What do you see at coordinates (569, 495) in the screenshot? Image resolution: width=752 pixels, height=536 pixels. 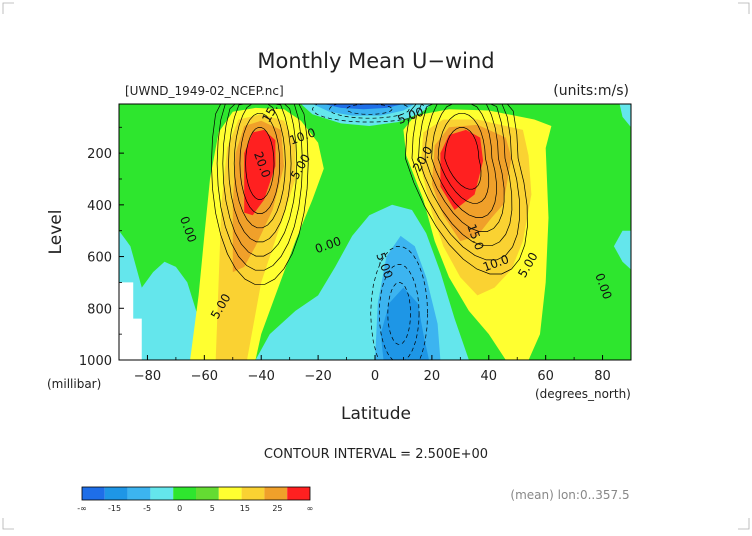 I see `footer-label: (mean) lon:0..357.5` at bounding box center [569, 495].